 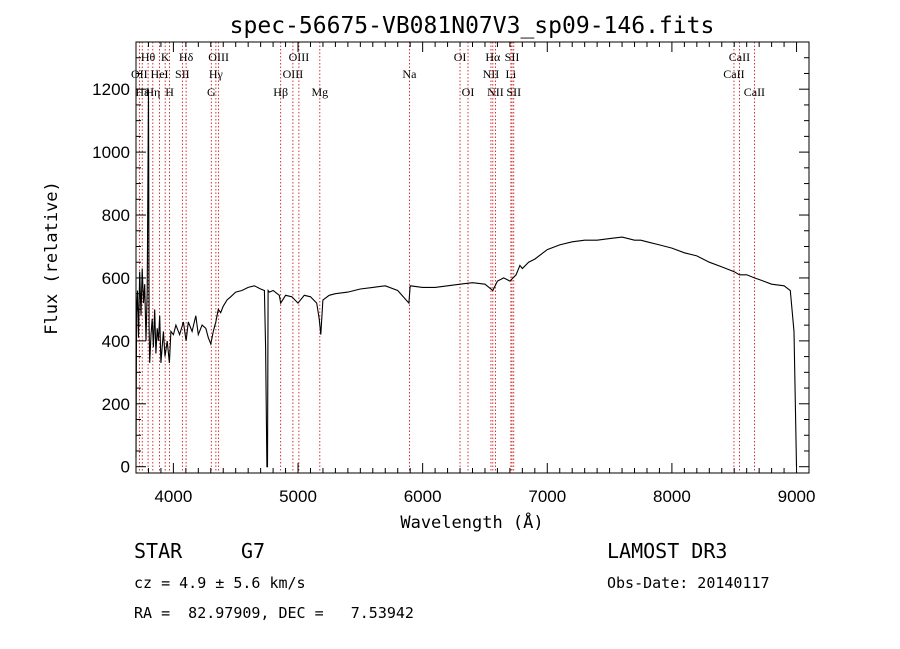 What do you see at coordinates (116, 278) in the screenshot?
I see `y-tick-label: 600` at bounding box center [116, 278].